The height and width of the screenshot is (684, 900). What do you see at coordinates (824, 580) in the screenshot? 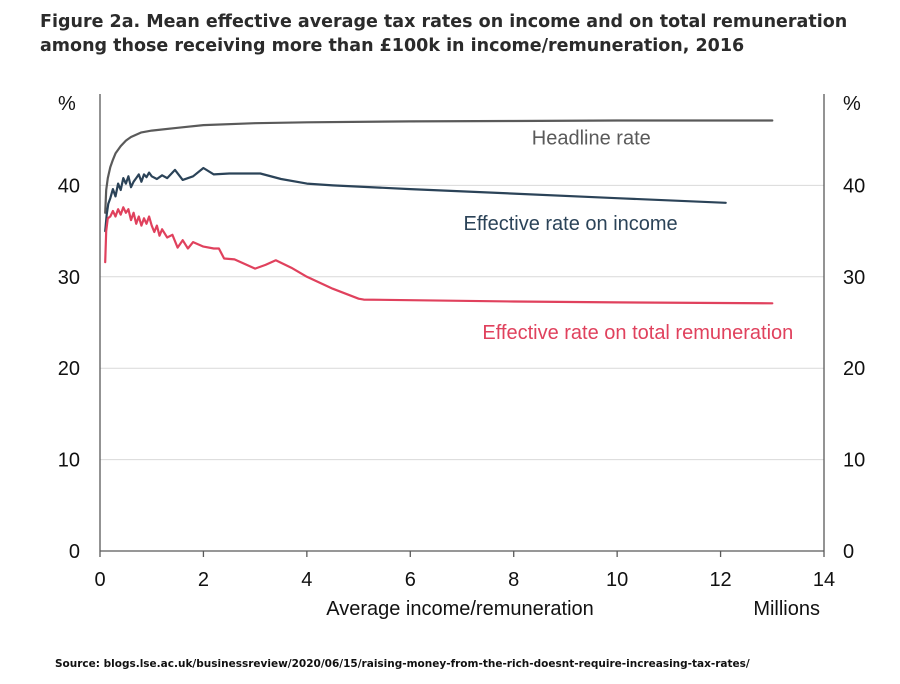
I see `x-tick-label: 14` at bounding box center [824, 580].